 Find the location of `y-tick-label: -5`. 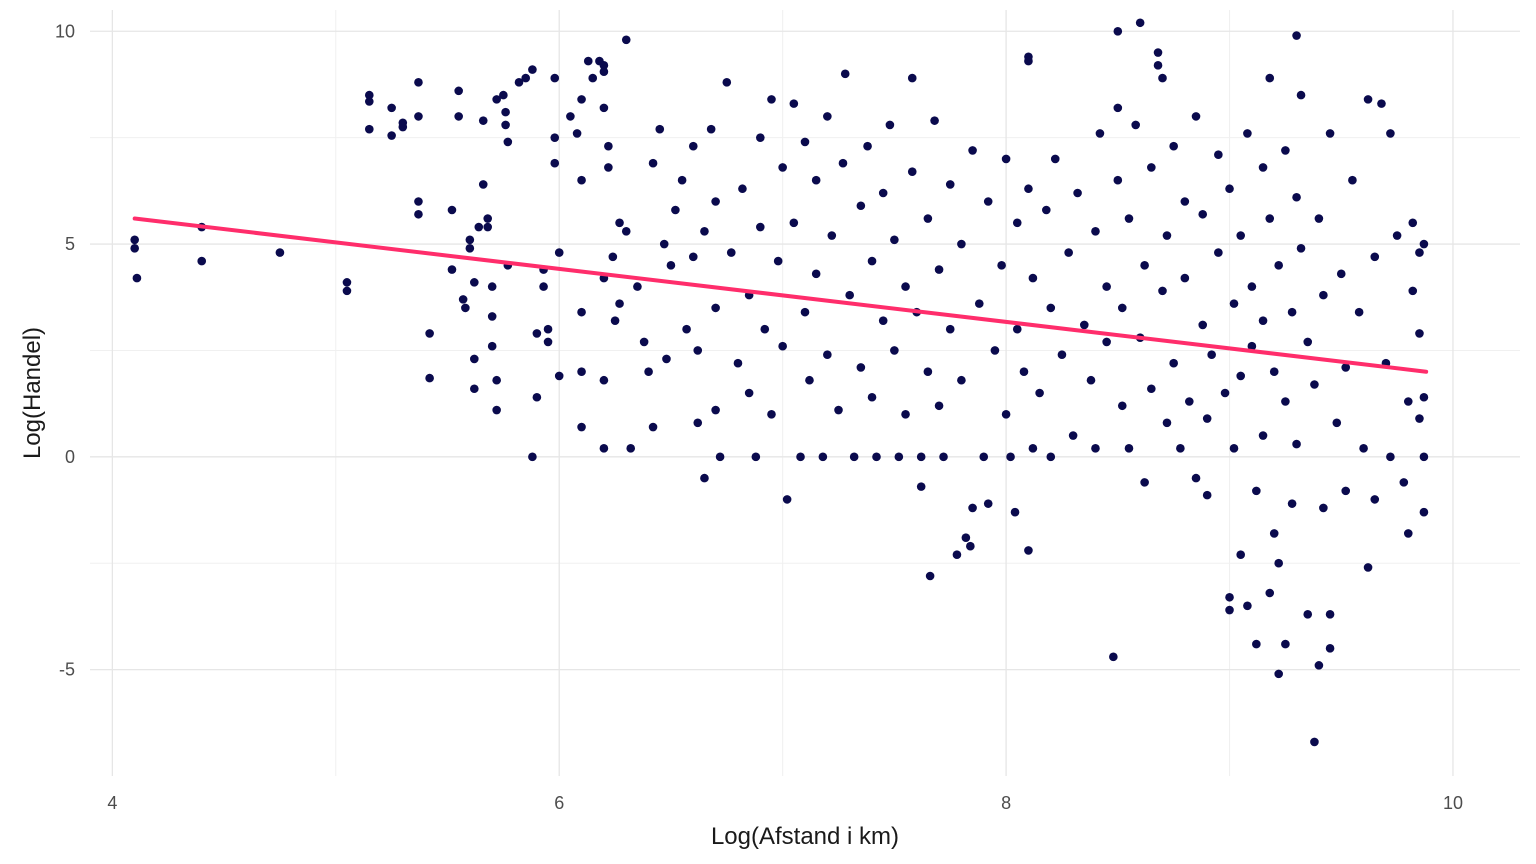

y-tick-label: -5 is located at coordinates (67, 670).